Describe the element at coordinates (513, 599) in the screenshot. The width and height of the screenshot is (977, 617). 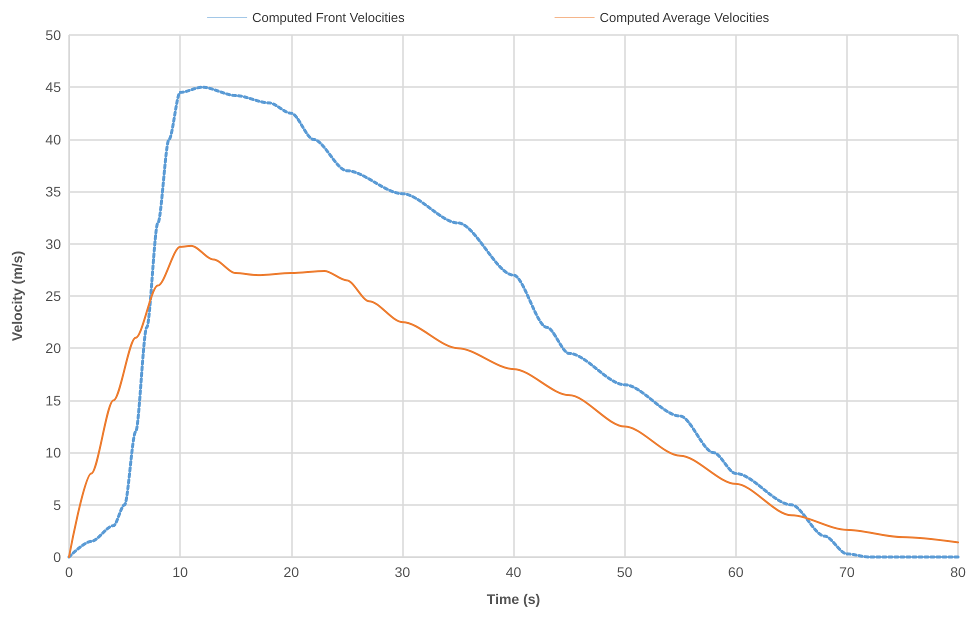
I see `x-axis-title: Time (s)` at that location.